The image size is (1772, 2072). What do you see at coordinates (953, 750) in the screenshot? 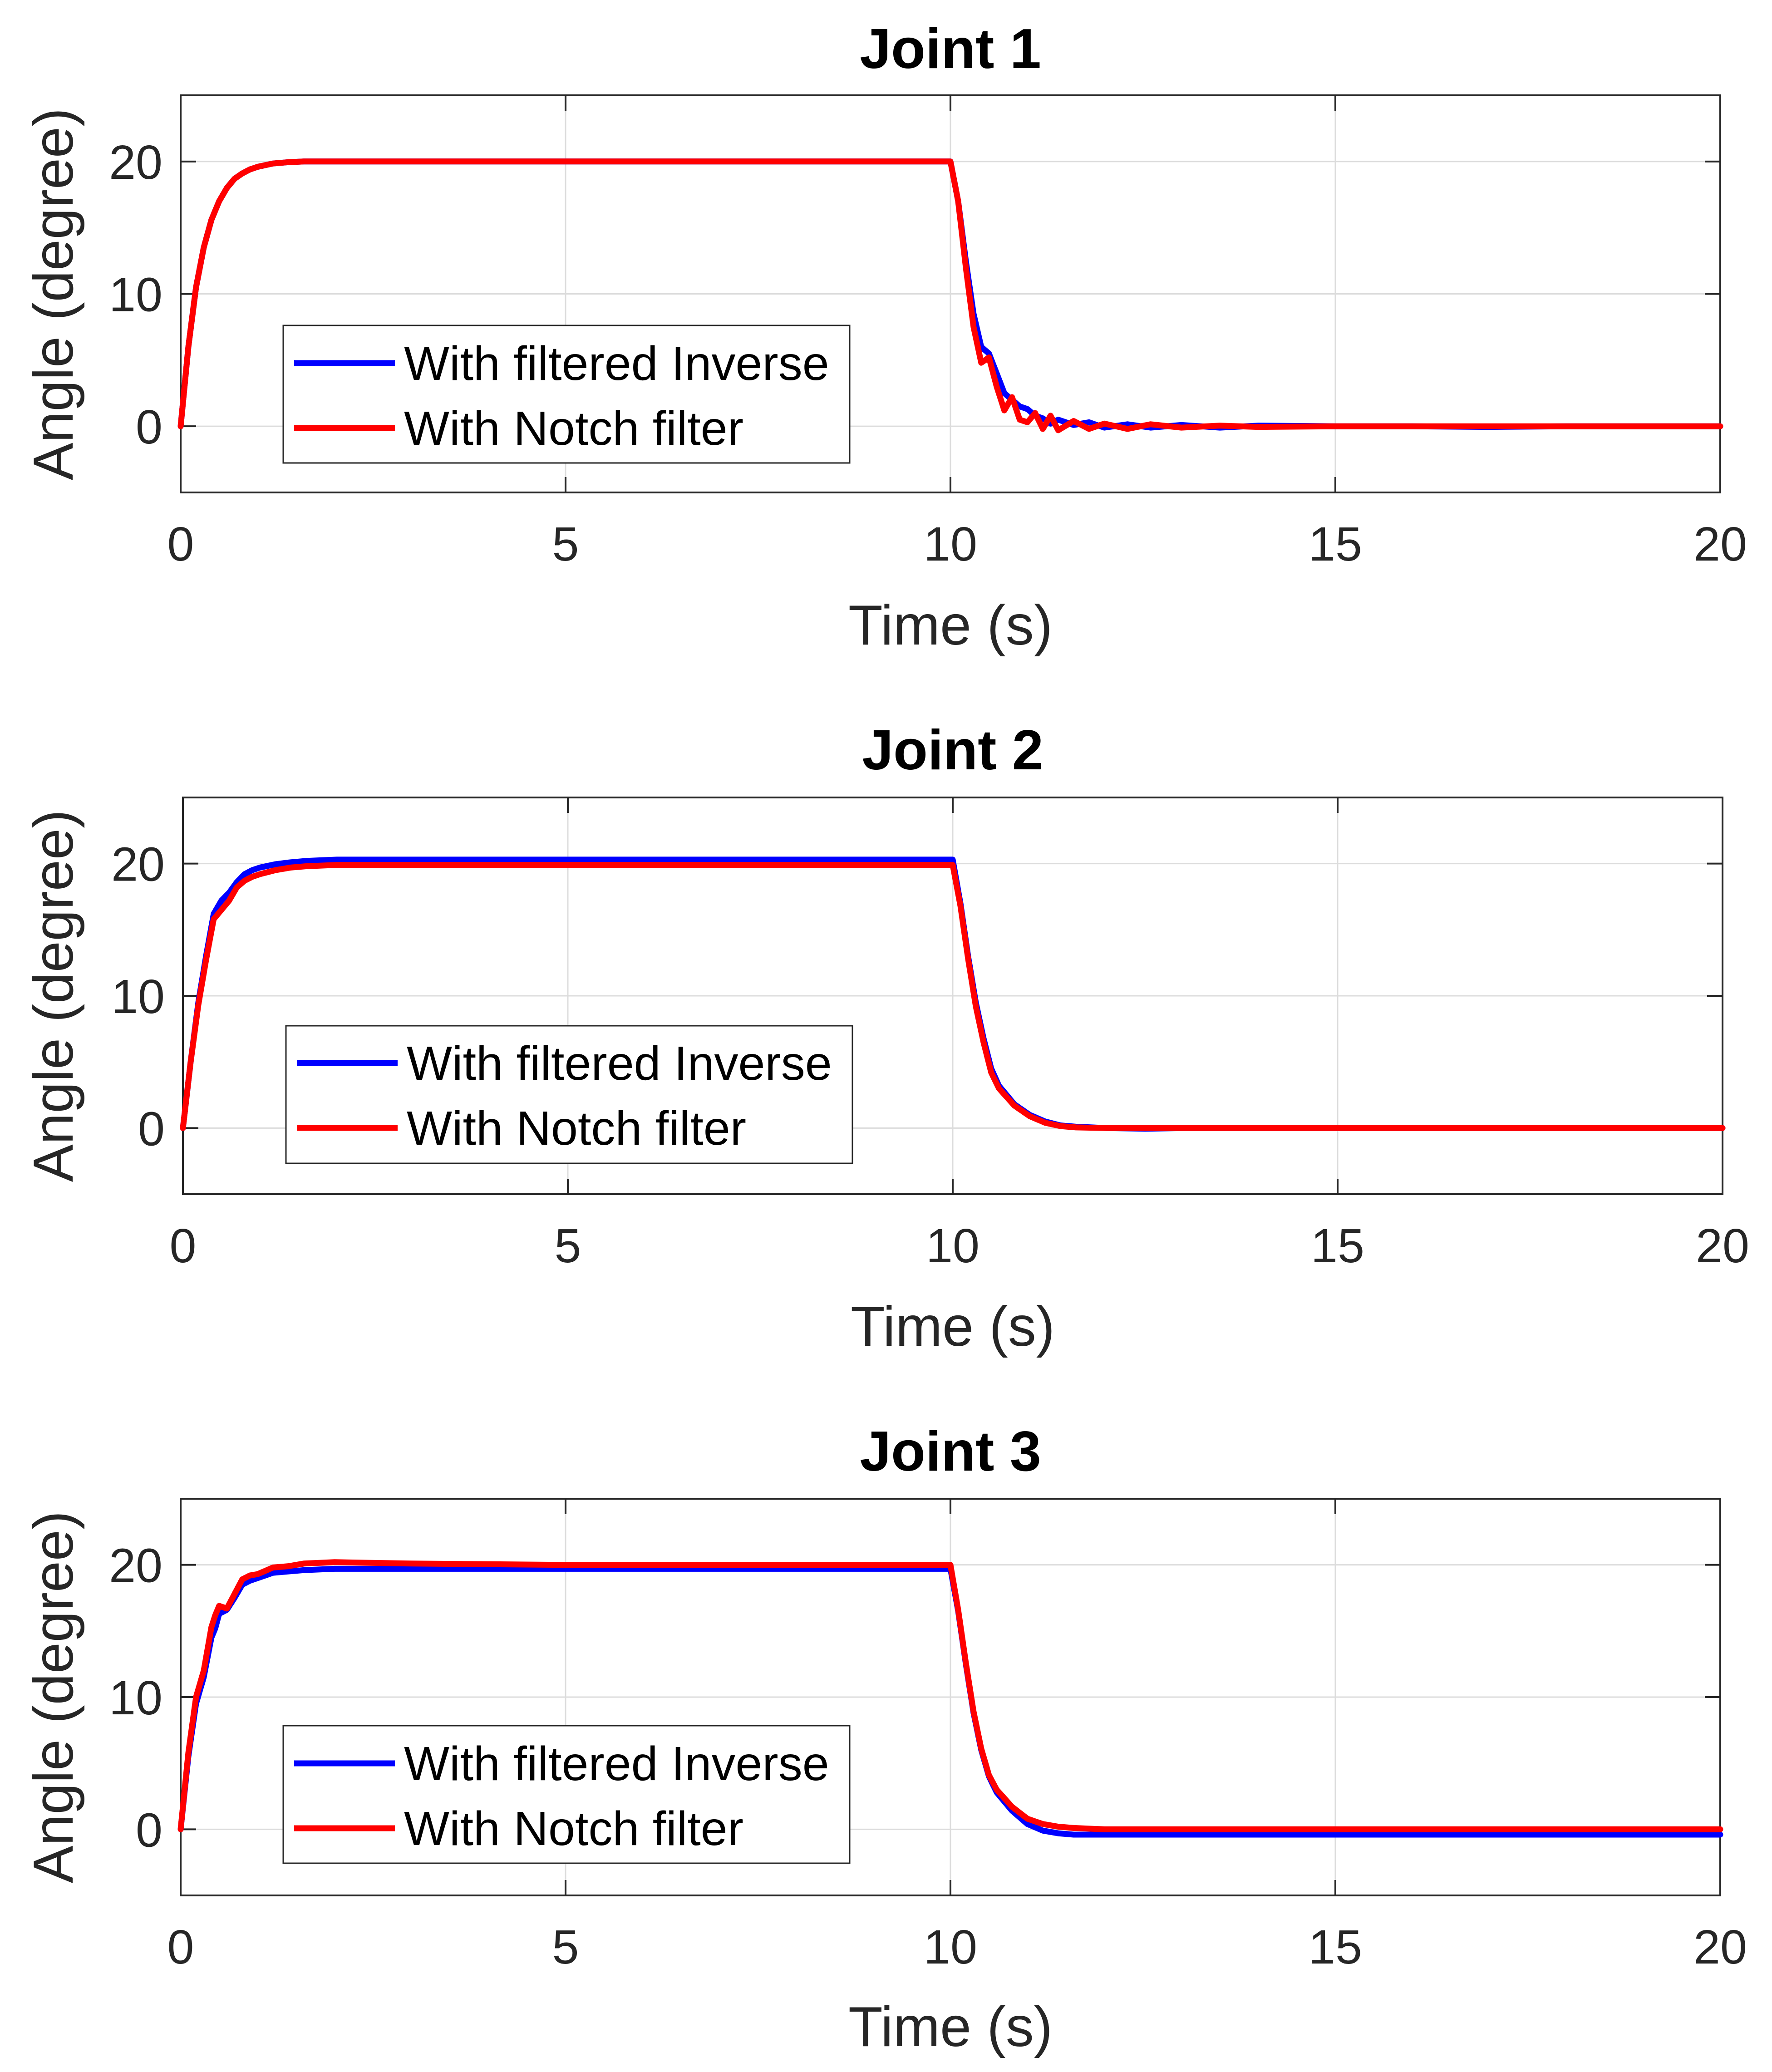
I see `chart-title: Joint 2` at bounding box center [953, 750].